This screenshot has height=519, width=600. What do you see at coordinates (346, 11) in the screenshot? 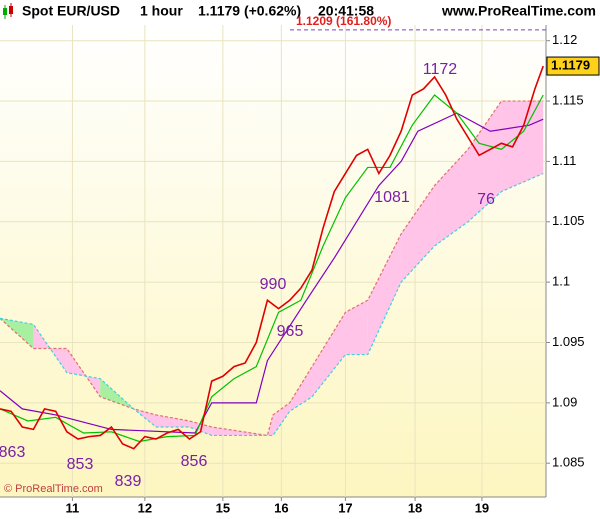
I see `time: 20:41:58` at bounding box center [346, 11].